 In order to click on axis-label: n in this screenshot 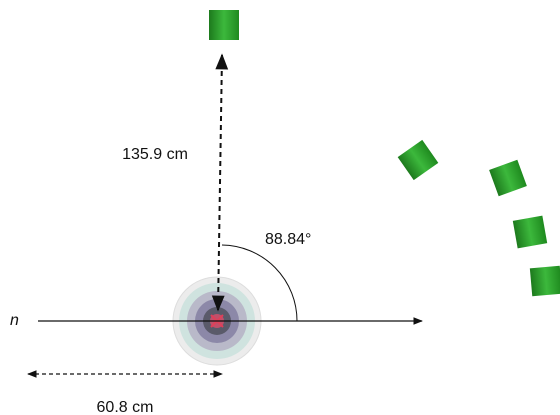, I will do `click(14, 320)`.